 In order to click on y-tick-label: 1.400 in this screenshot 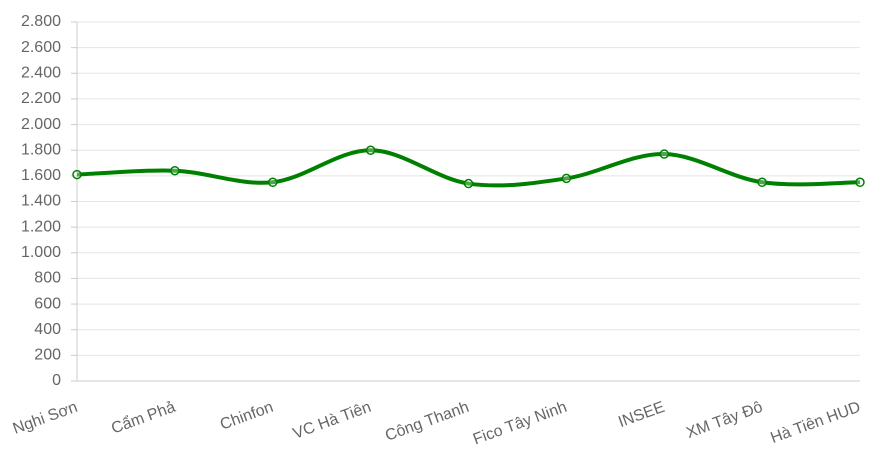, I will do `click(41, 201)`.